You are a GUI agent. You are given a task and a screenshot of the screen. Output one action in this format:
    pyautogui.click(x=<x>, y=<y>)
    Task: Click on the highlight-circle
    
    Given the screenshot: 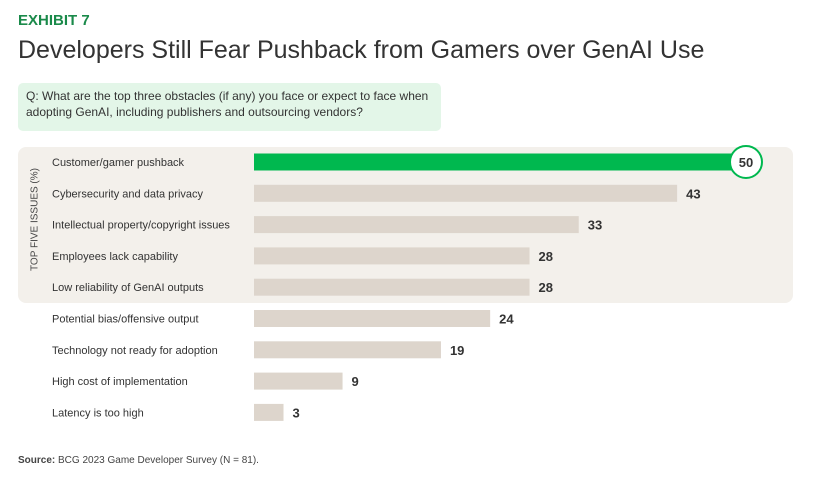 What is the action you would take?
    pyautogui.click(x=746, y=162)
    